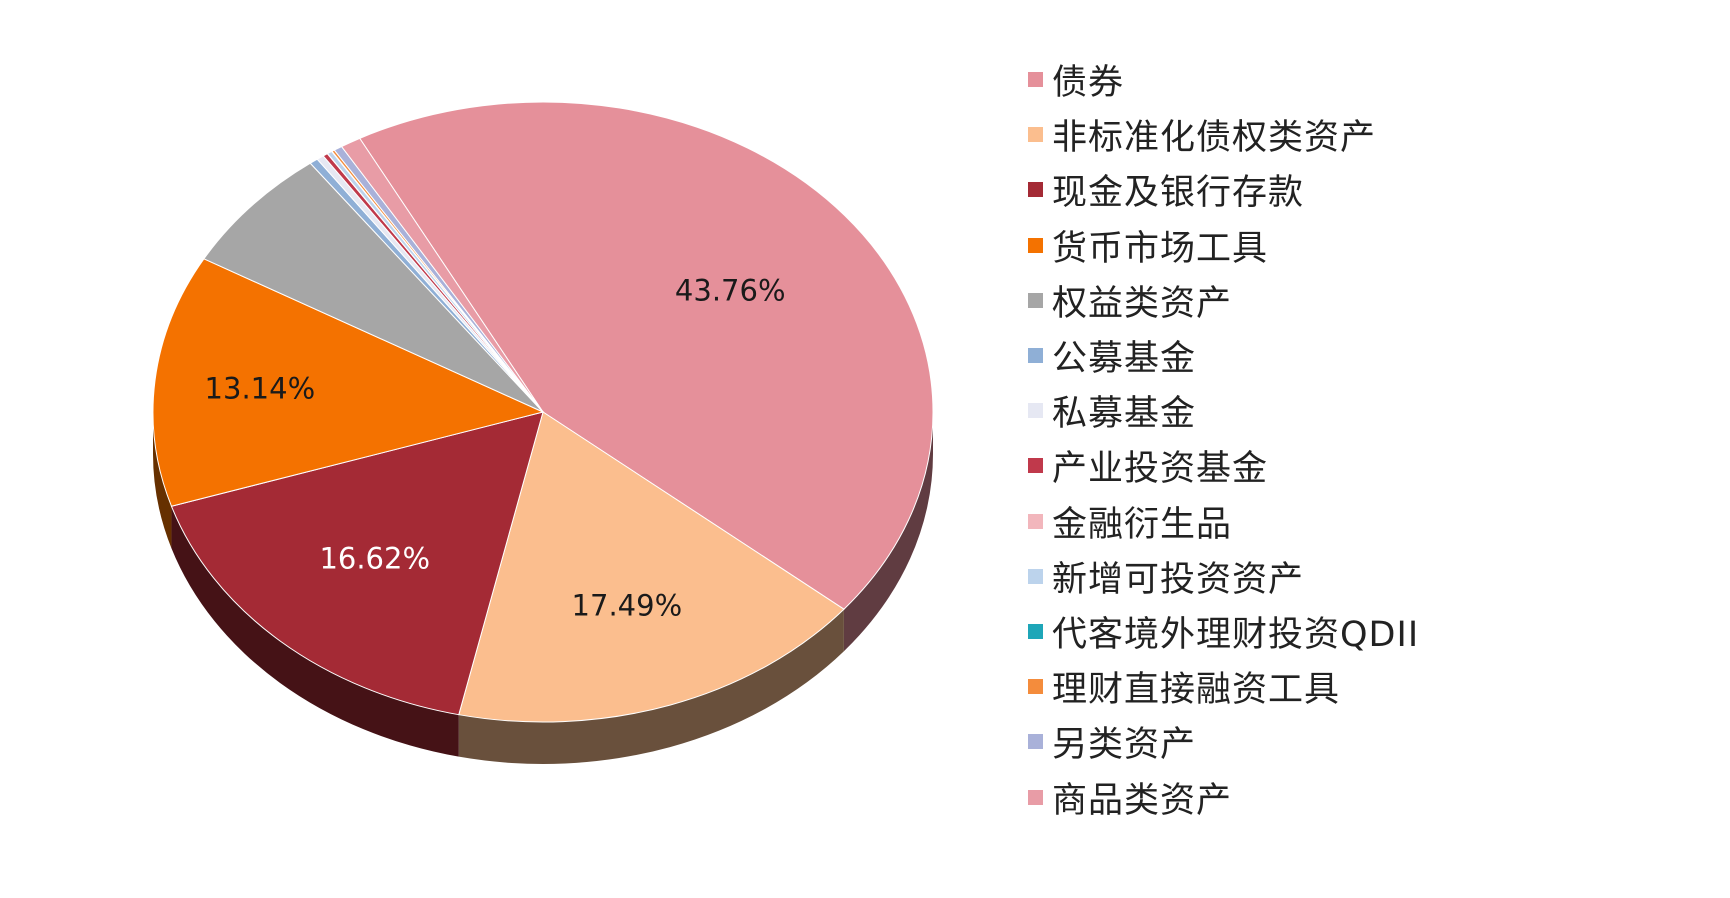  I want to click on legend-item: 商品类资产, so click(1368, 796).